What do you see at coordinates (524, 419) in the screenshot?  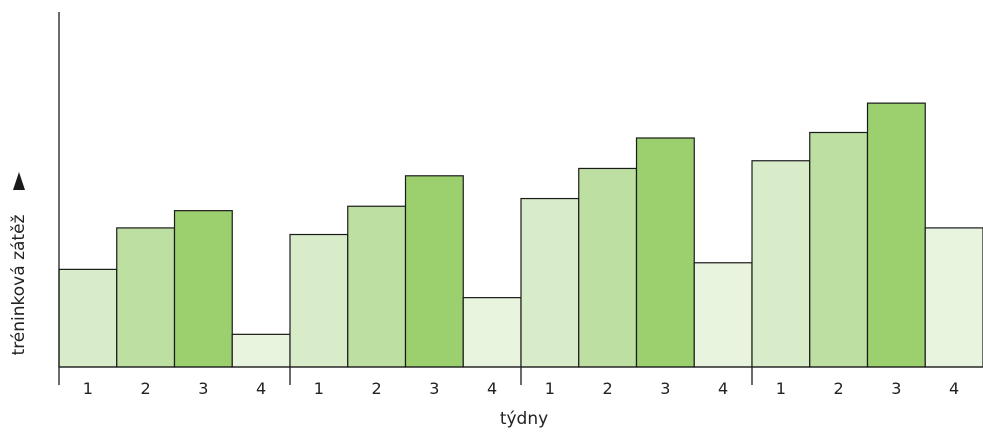 I see `x-axis-title: týdny` at bounding box center [524, 419].